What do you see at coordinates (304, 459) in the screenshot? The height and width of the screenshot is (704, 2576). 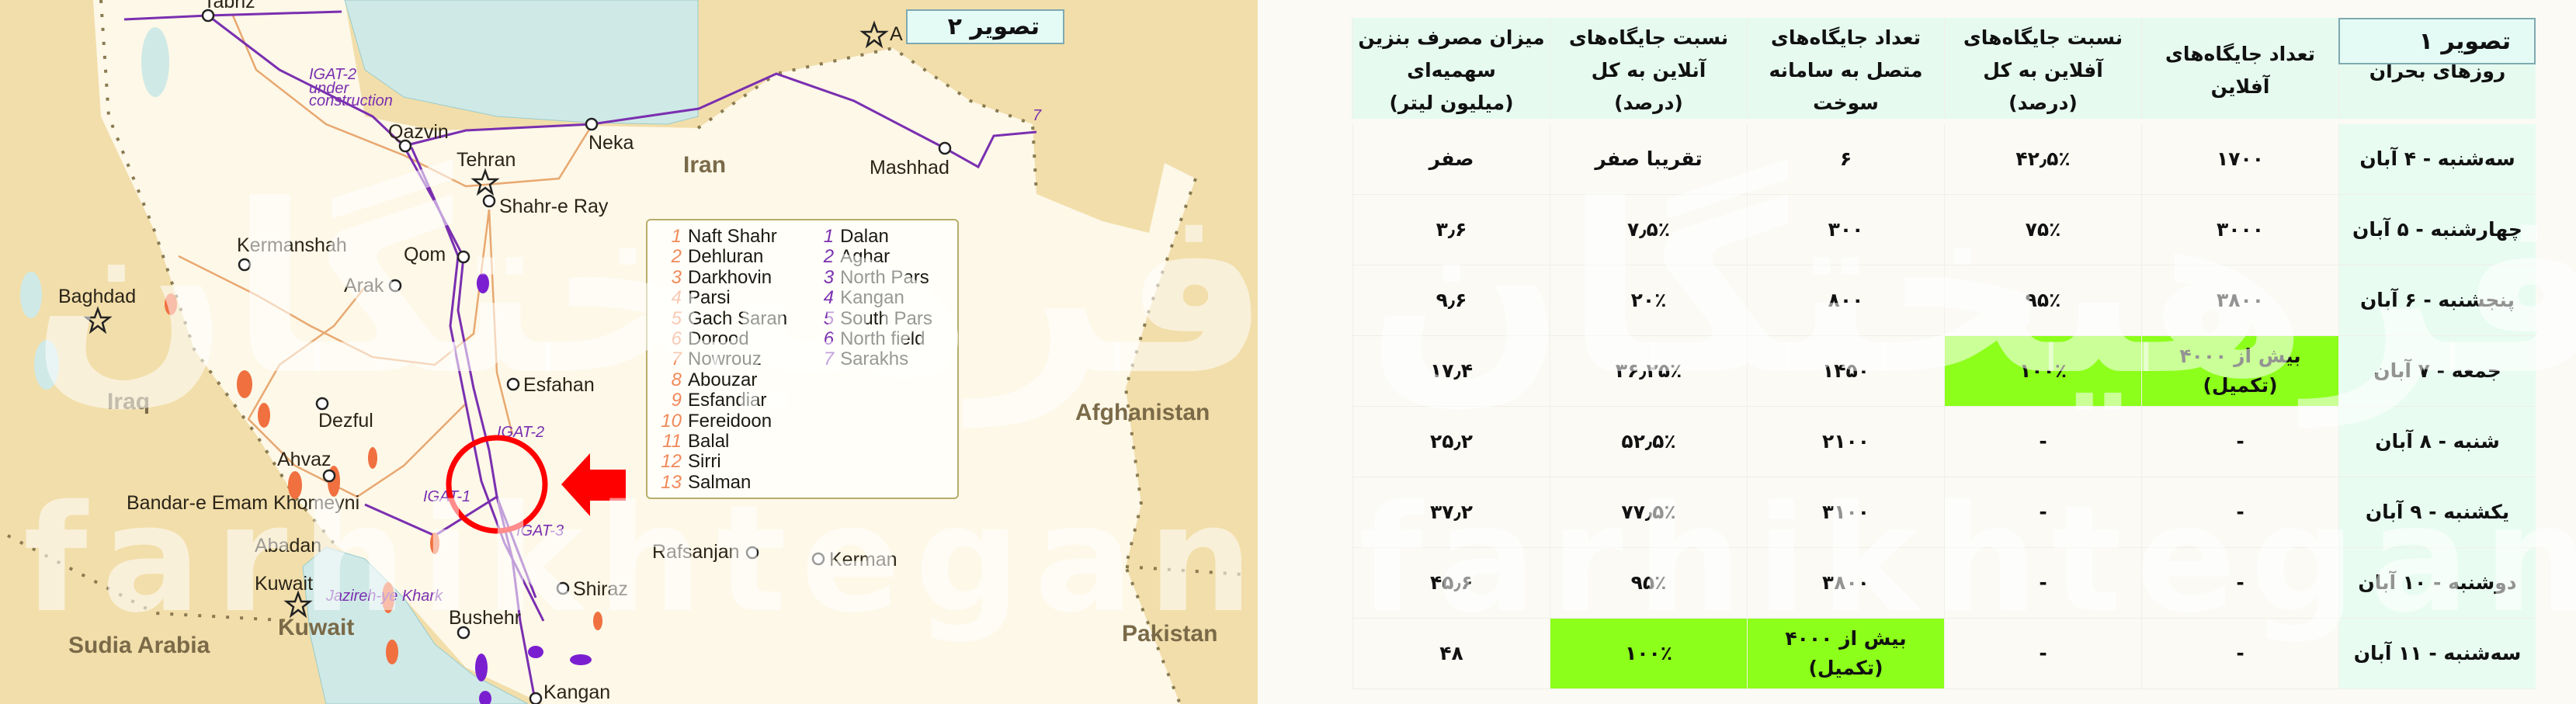 I see `label-ahvaz: Ahvaz` at bounding box center [304, 459].